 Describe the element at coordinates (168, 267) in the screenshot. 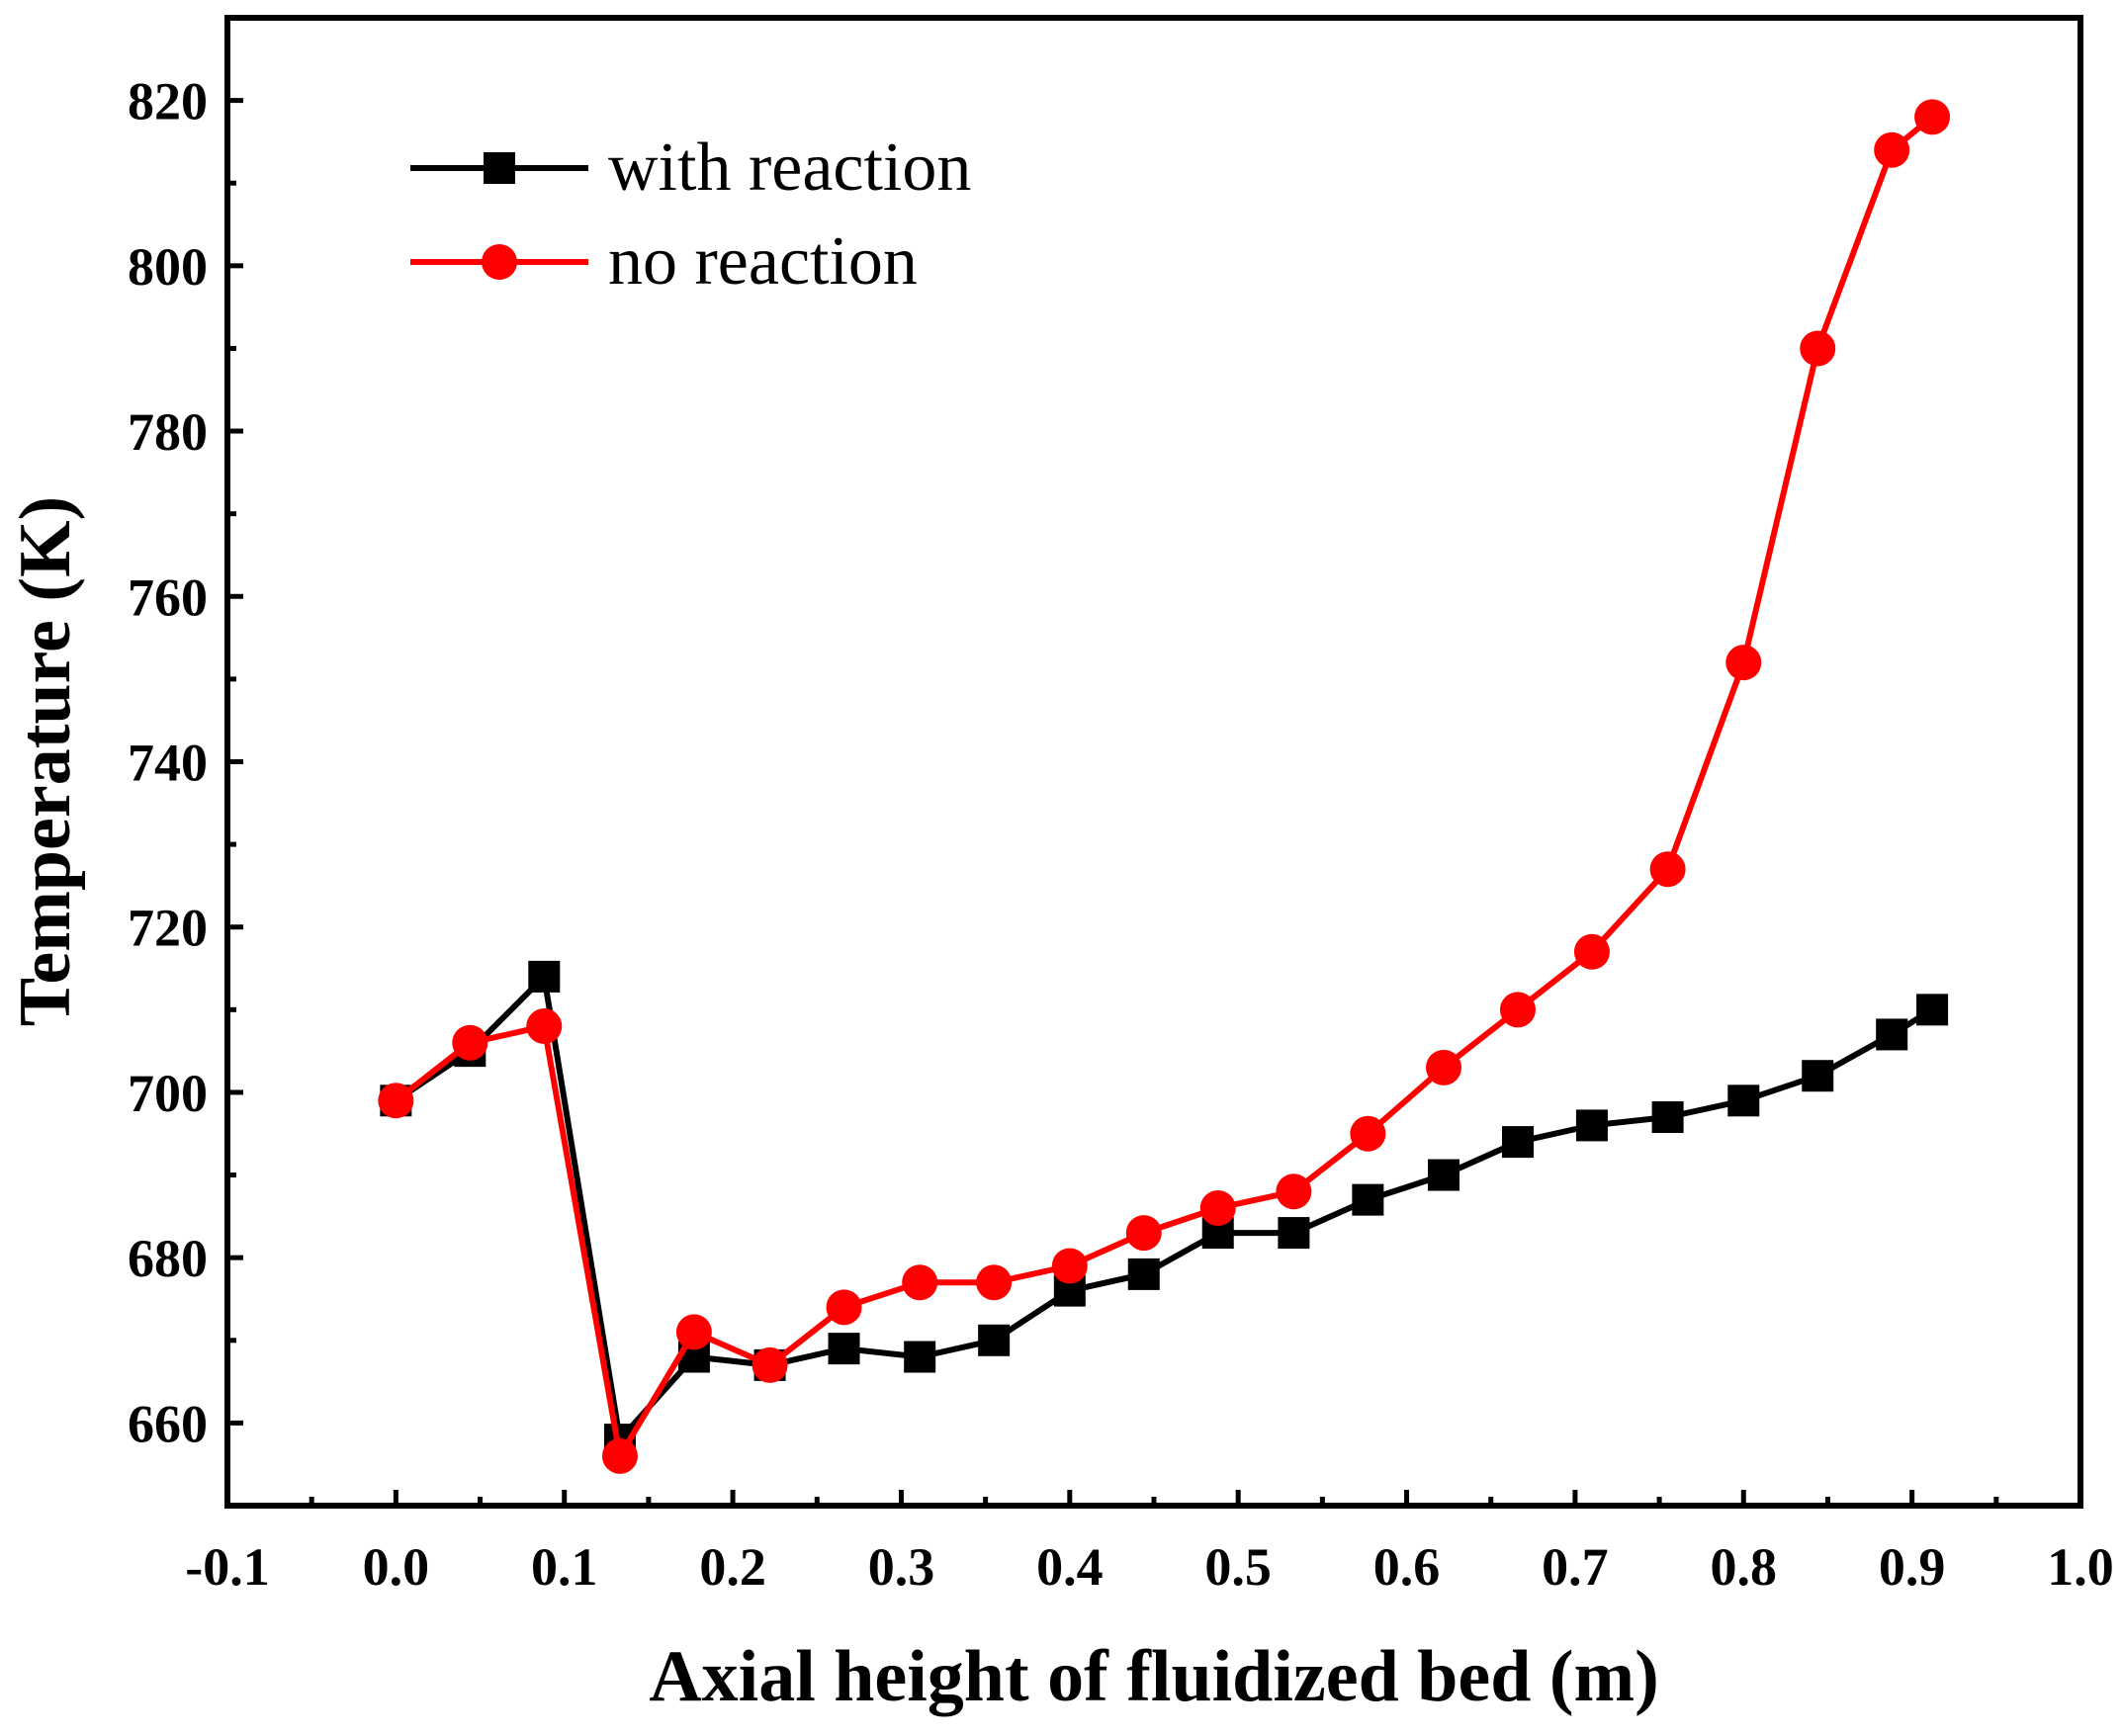

I see `y-tick-label: 800` at that location.